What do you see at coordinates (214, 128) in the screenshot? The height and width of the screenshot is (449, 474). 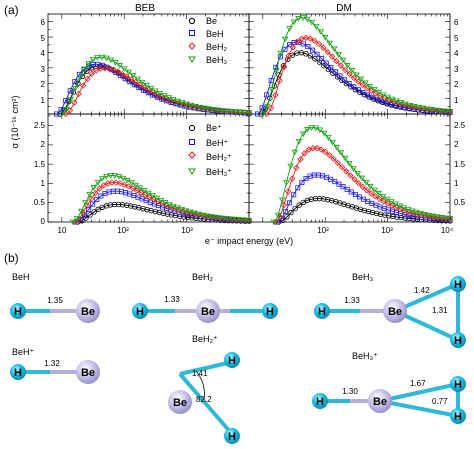 I see `legend-label-be-ion: Be⁺` at bounding box center [214, 128].